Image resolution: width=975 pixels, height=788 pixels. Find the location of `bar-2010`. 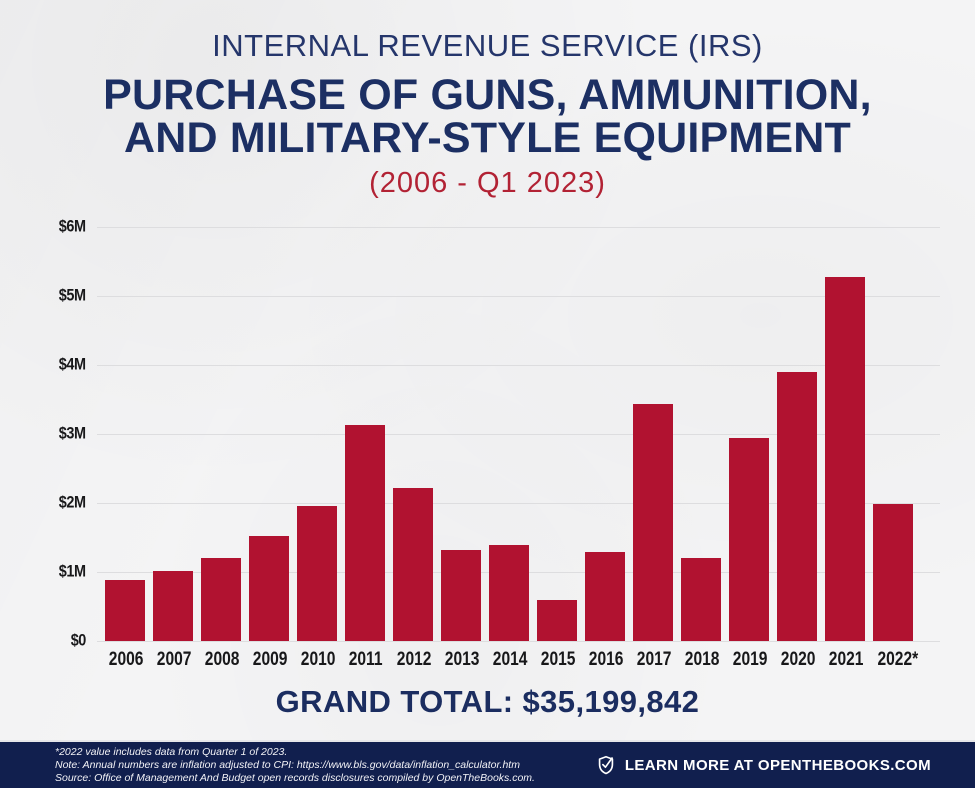

bar-2010 is located at coordinates (317, 573).